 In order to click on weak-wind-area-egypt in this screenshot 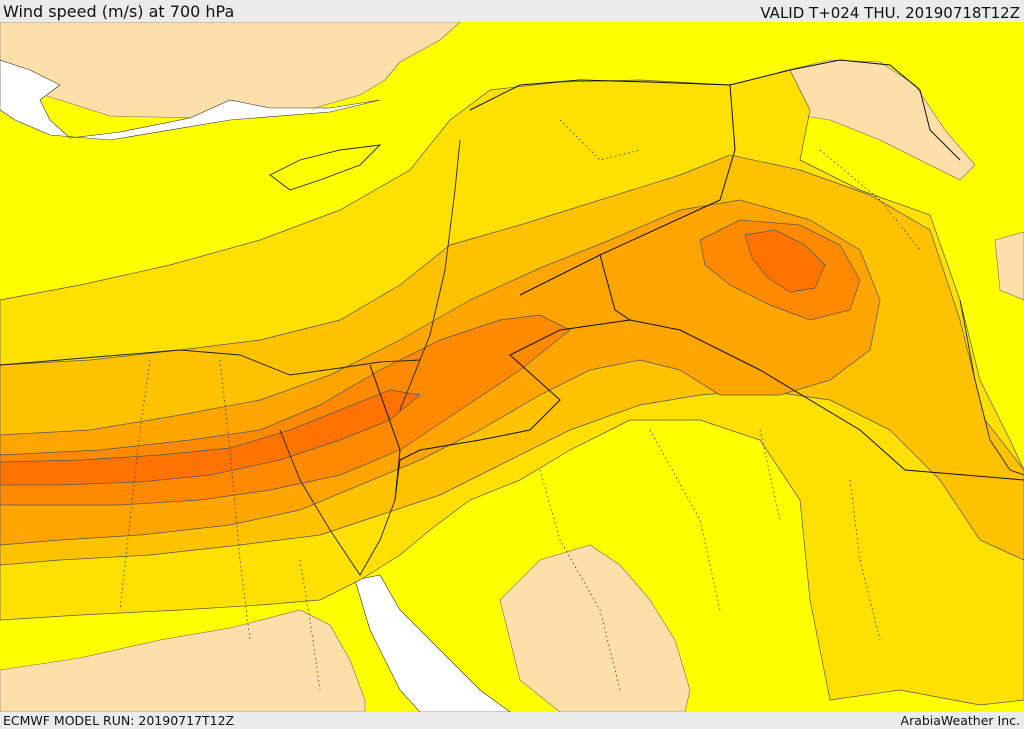, I will do `click(183, 660)`.